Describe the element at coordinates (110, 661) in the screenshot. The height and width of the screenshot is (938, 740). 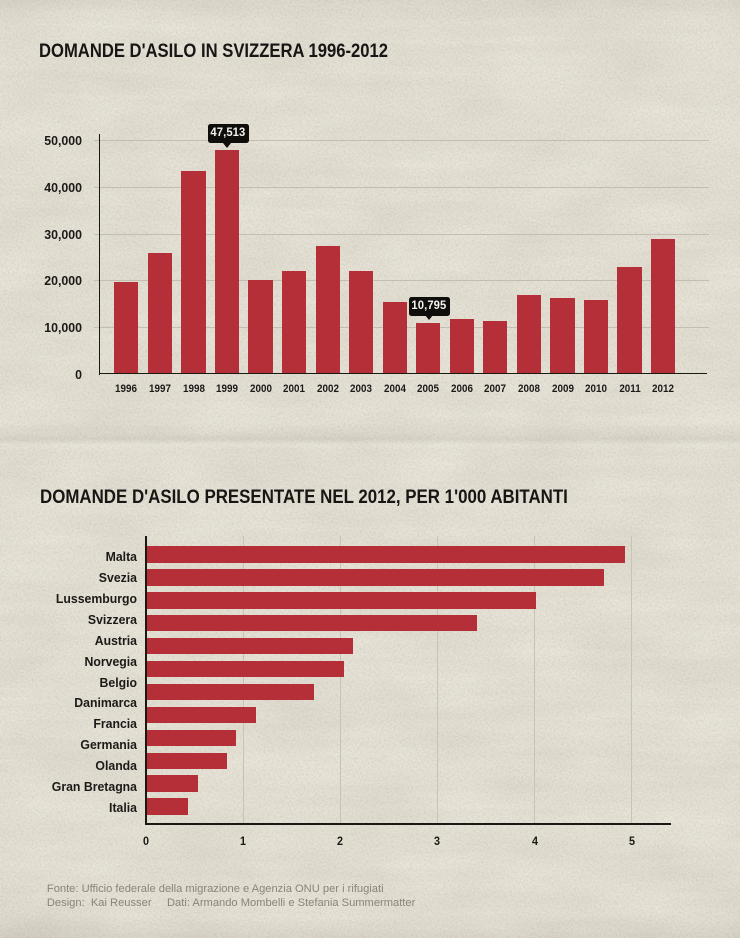
I see `chart2-country-label-norvegia: Norvegia` at that location.